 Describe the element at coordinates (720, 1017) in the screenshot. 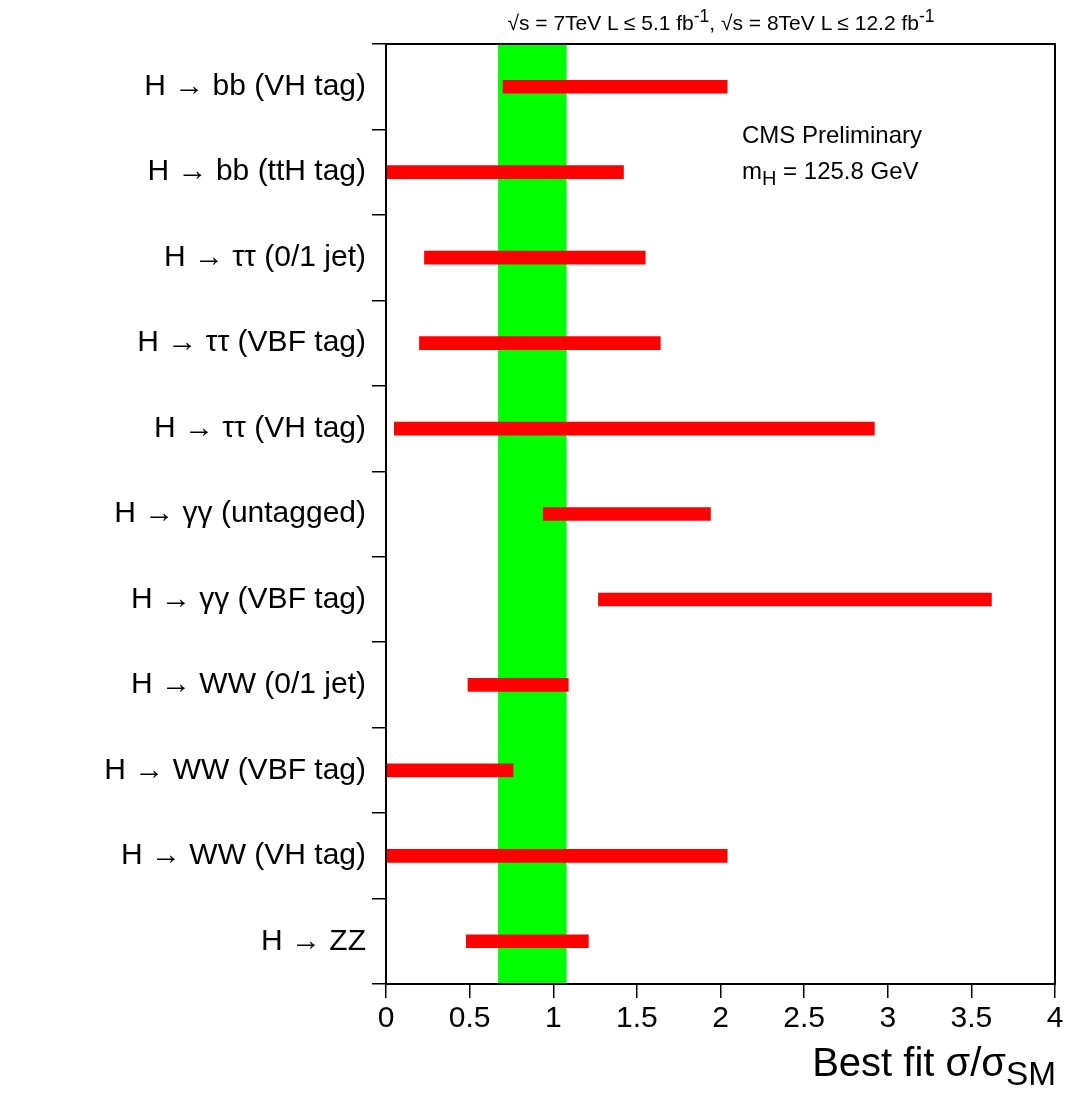

I see `x-tick-label: 2` at that location.